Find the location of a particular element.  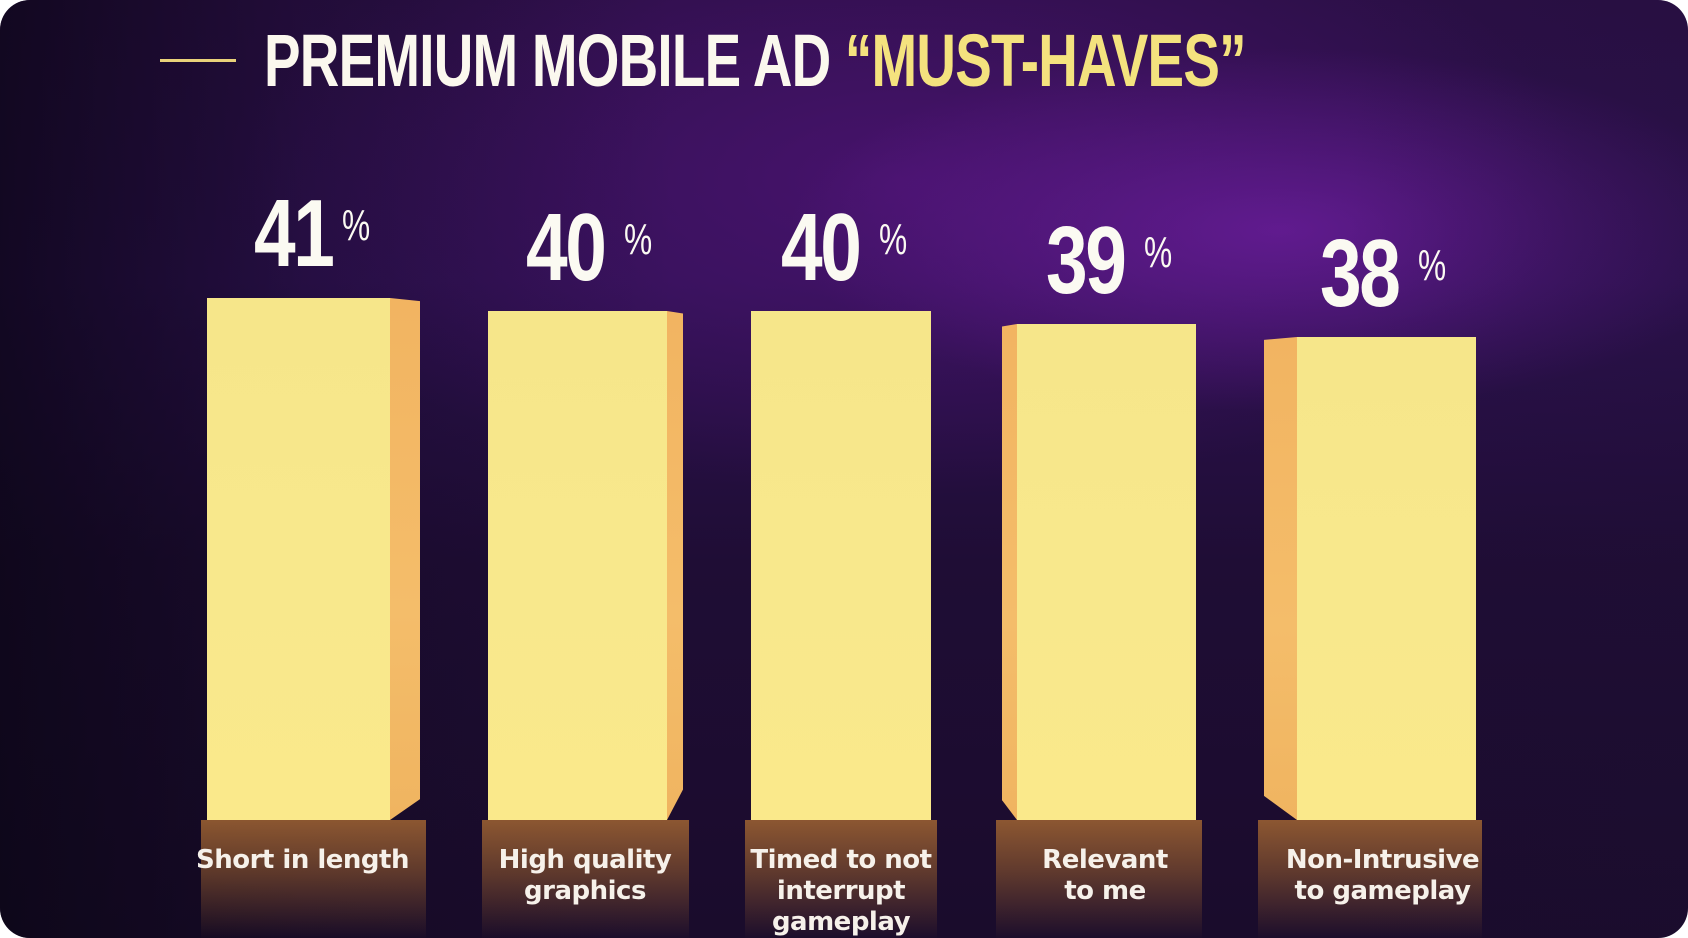

bar-label-3: Timed to not interrupt gameplay is located at coordinates (841, 891).